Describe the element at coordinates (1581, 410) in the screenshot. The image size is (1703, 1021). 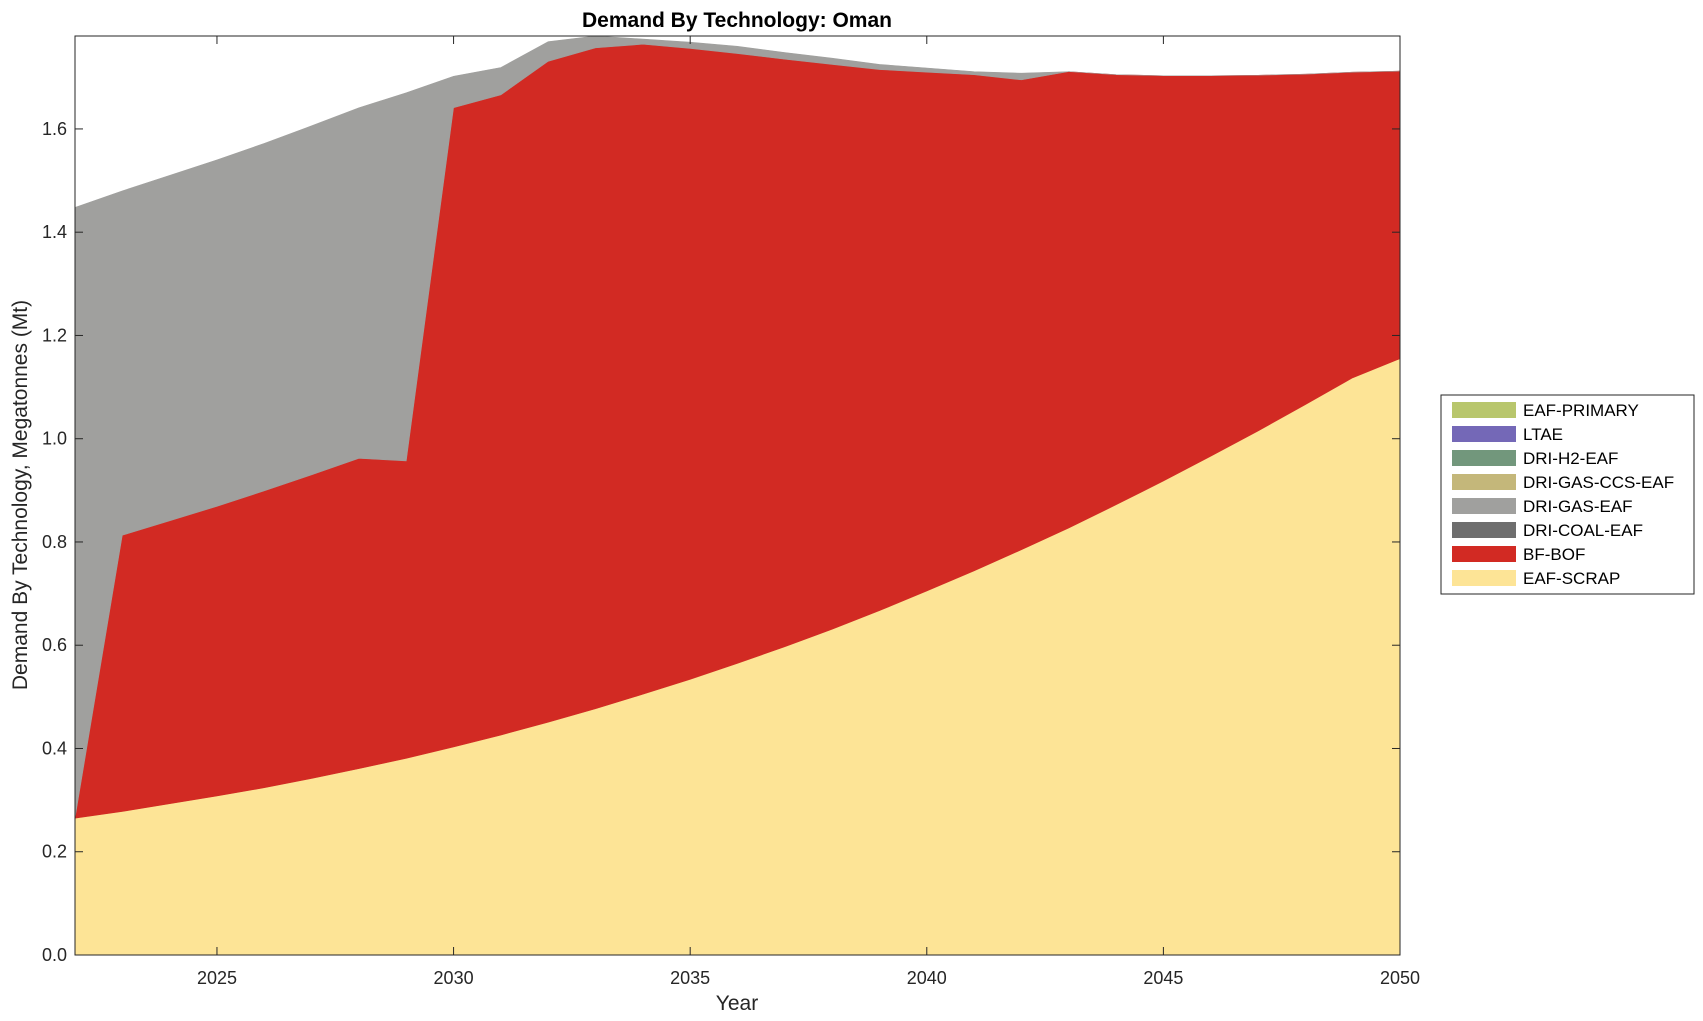
I see `legend-label: EAF-PRIMARY` at that location.